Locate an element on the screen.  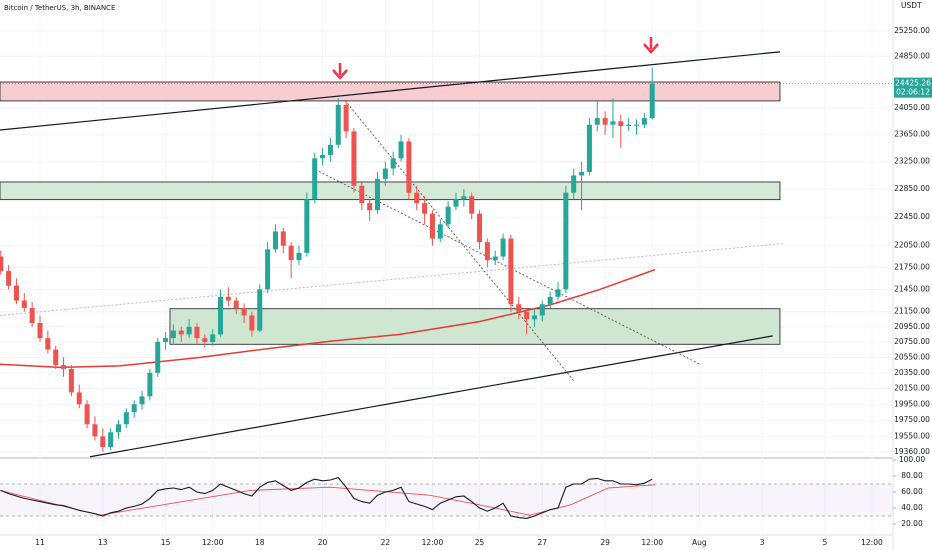
x-tick-label: 22 is located at coordinates (386, 542).